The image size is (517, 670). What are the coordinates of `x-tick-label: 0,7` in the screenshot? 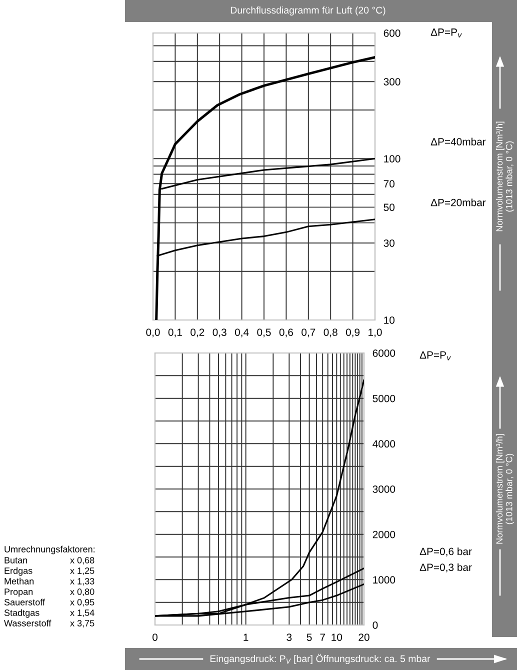 It's located at (309, 333).